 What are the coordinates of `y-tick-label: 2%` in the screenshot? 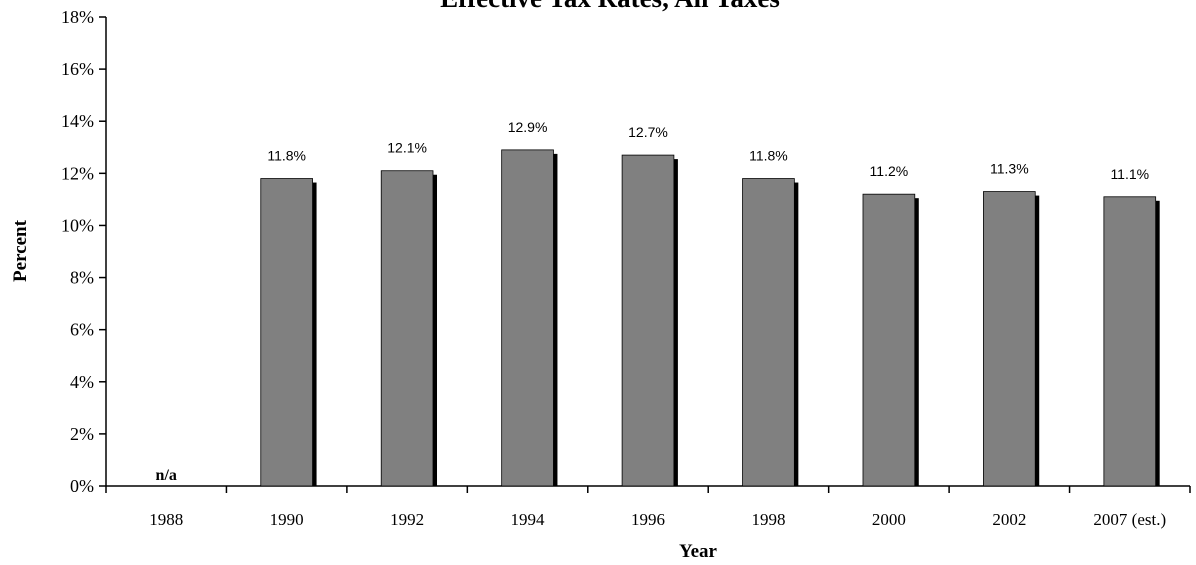 It's located at (82, 434).